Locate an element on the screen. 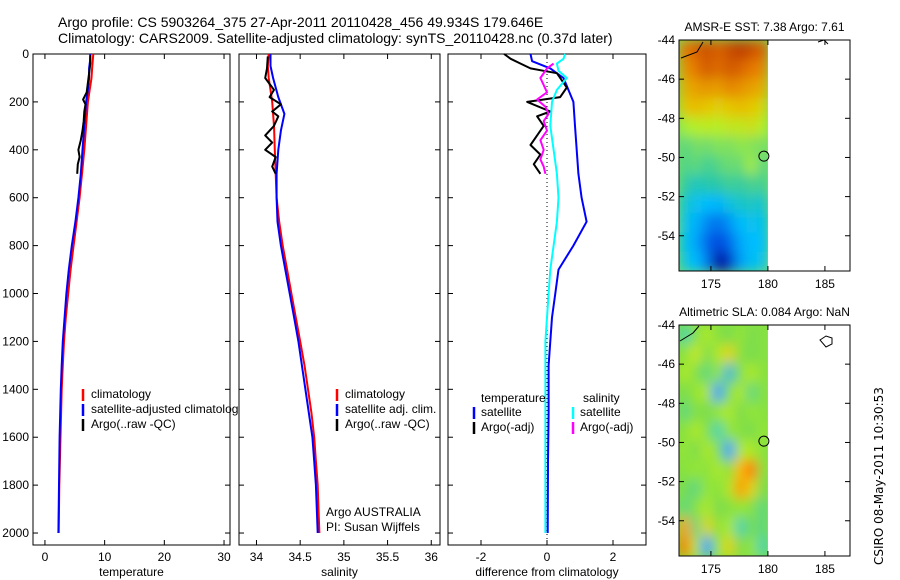  x-tick-label: 36 is located at coordinates (432, 557).